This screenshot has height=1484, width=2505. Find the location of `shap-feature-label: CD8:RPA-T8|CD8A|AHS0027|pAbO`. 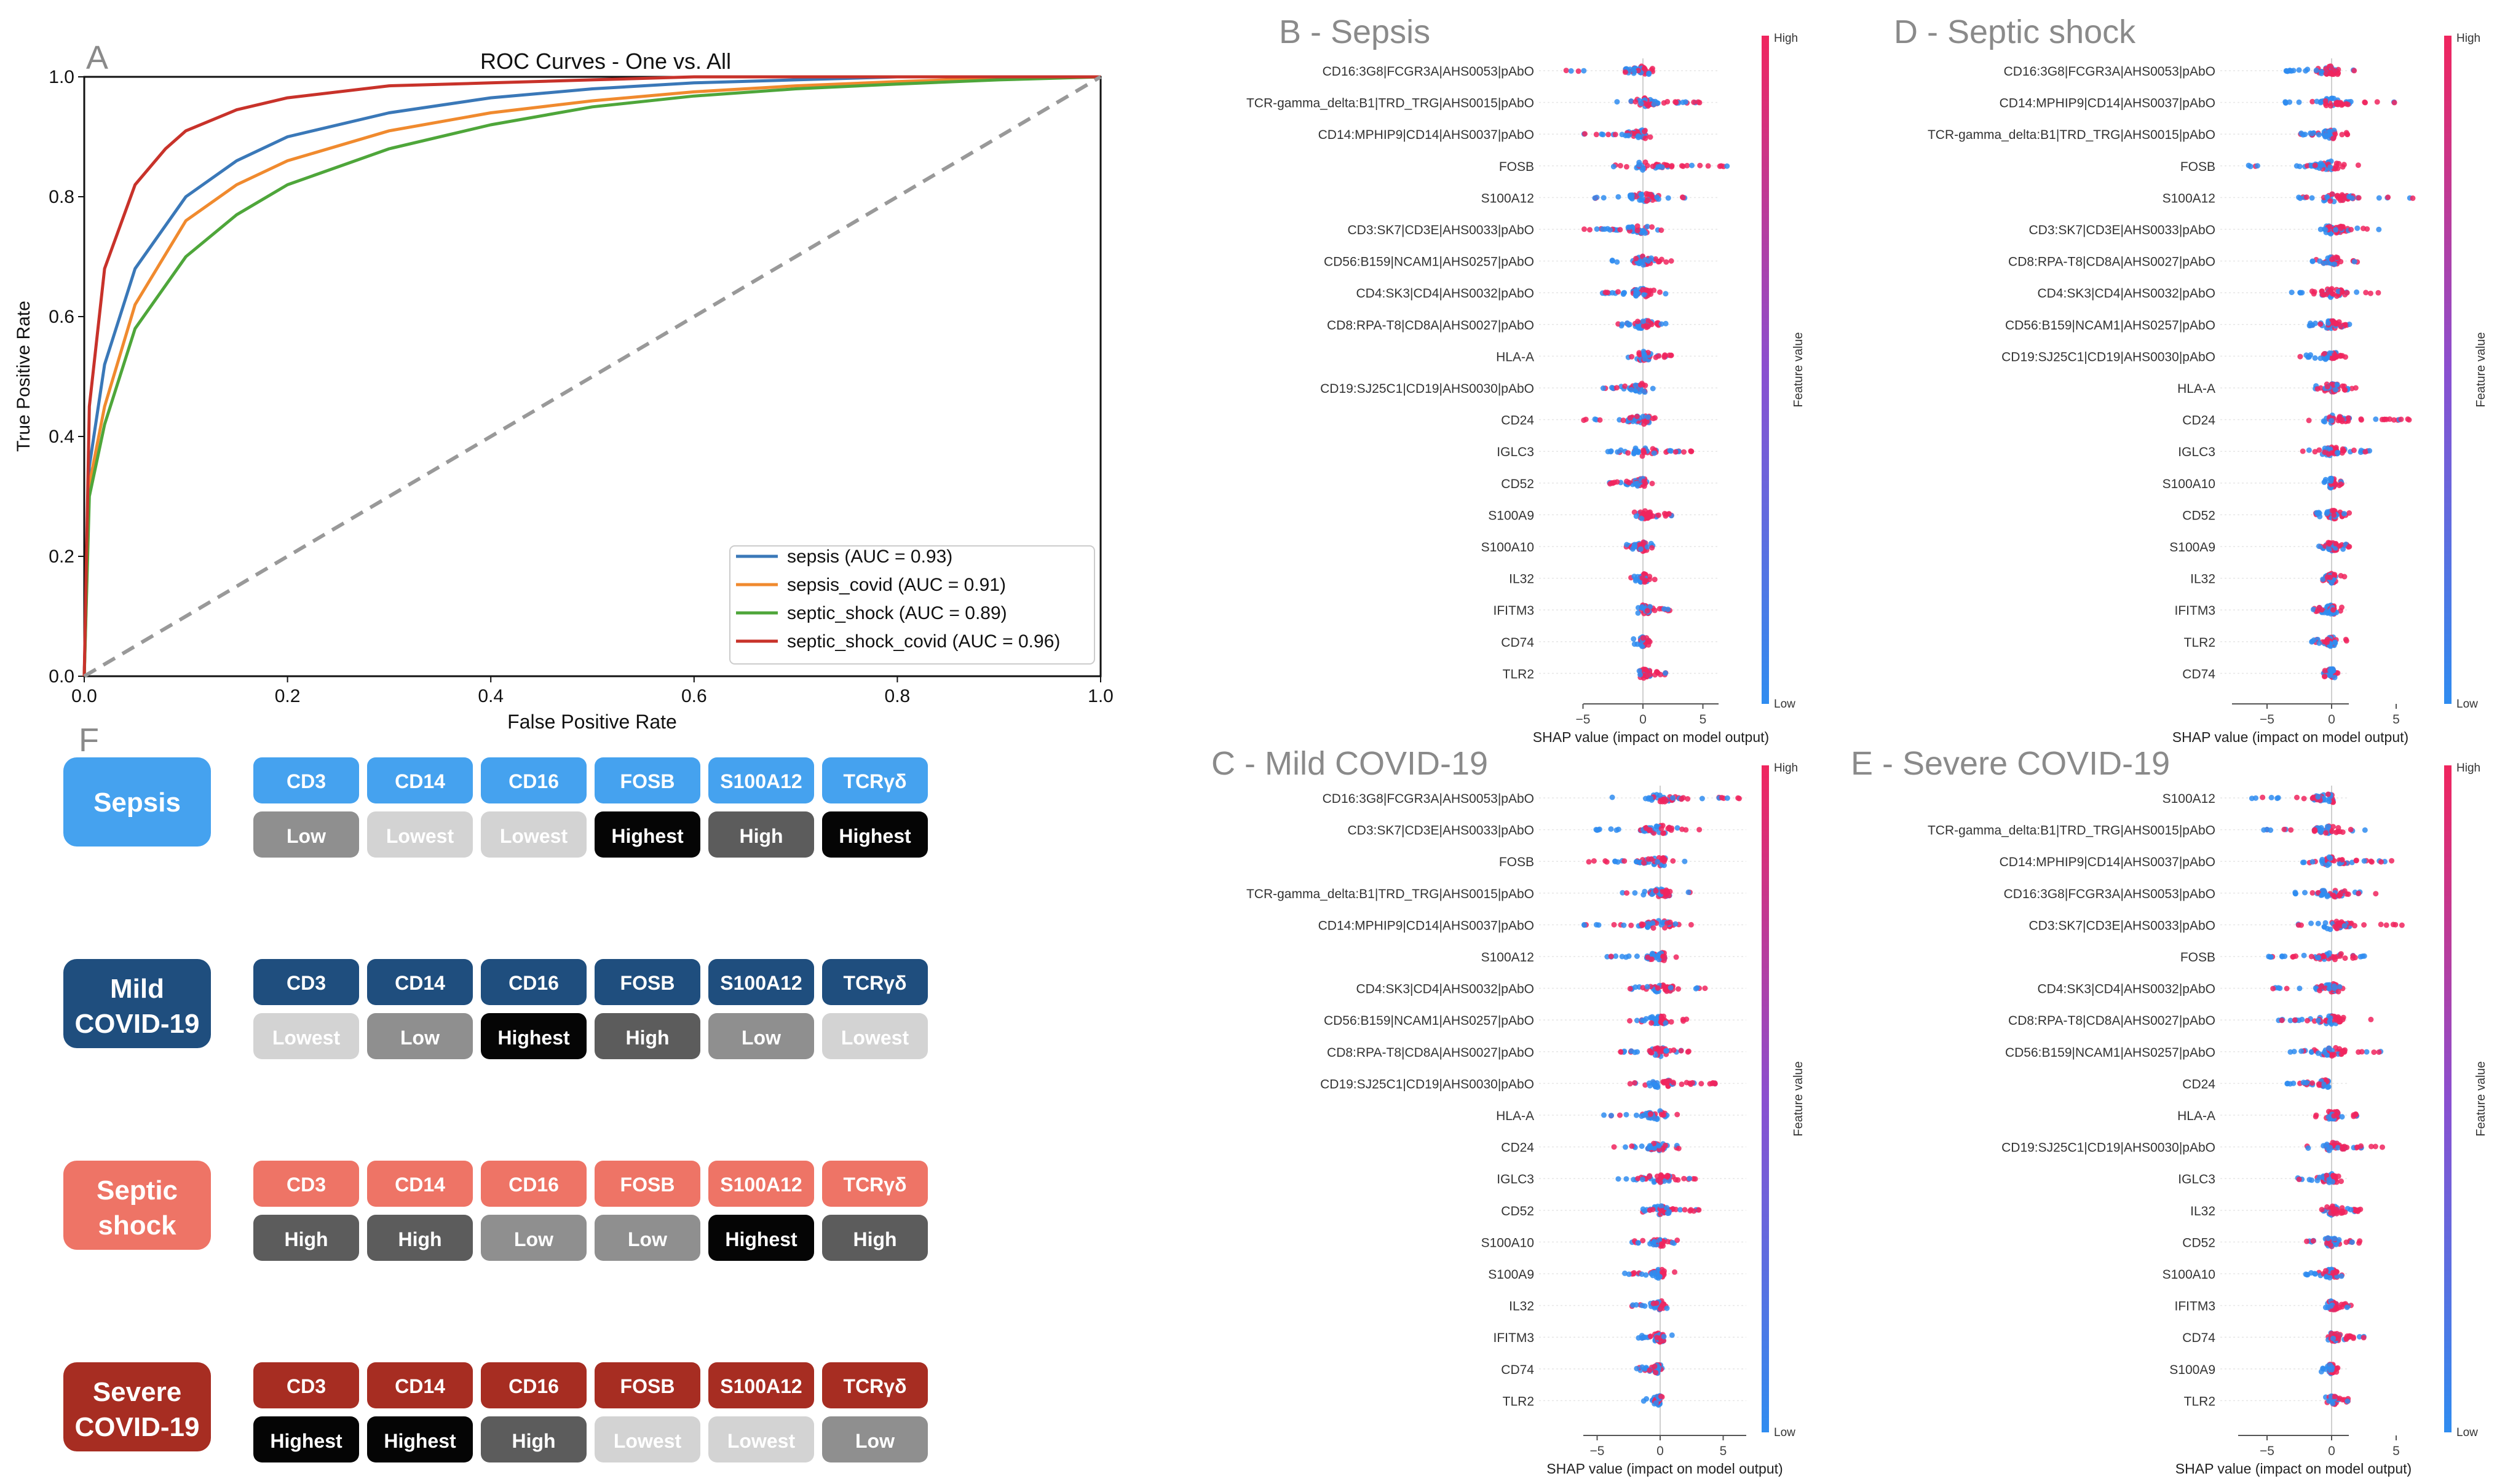

shap-feature-label: CD8:RPA-T8|CD8A|AHS0027|pAbO is located at coordinates (1430, 1053).